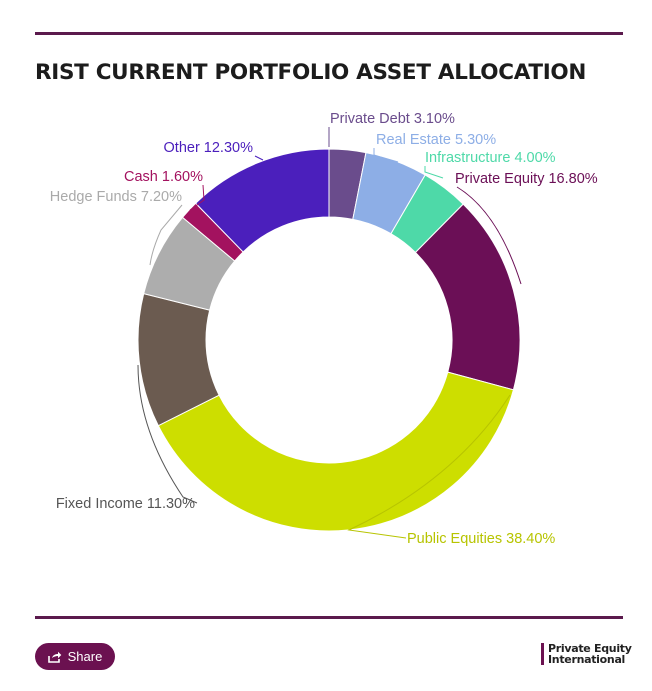  Describe the element at coordinates (125, 504) in the screenshot. I see `slice-label: Fixed Income 11.30%` at that location.